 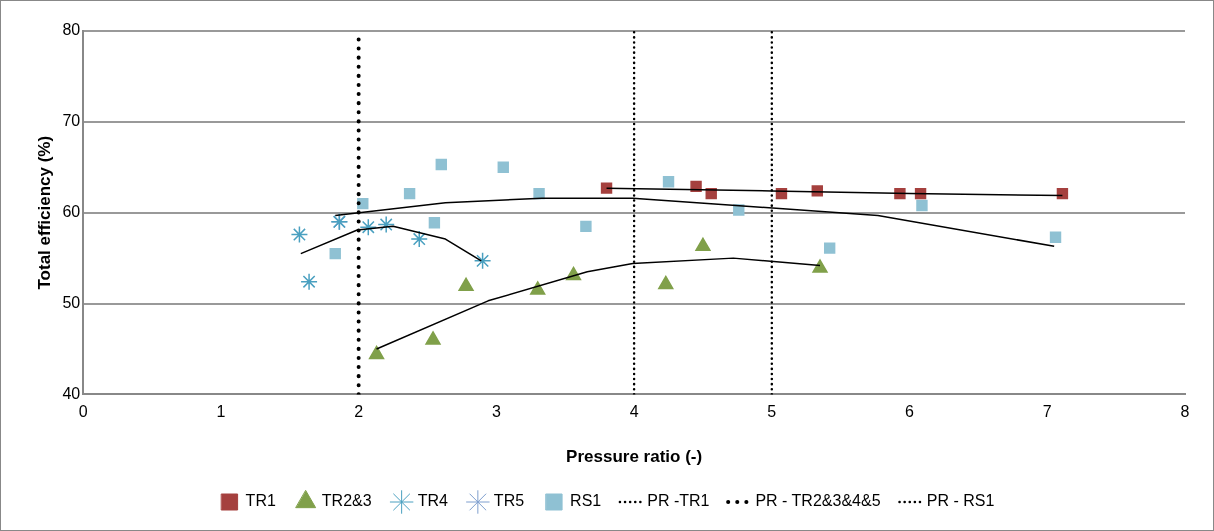 I want to click on y-tick-label: 70, so click(x=71, y=121).